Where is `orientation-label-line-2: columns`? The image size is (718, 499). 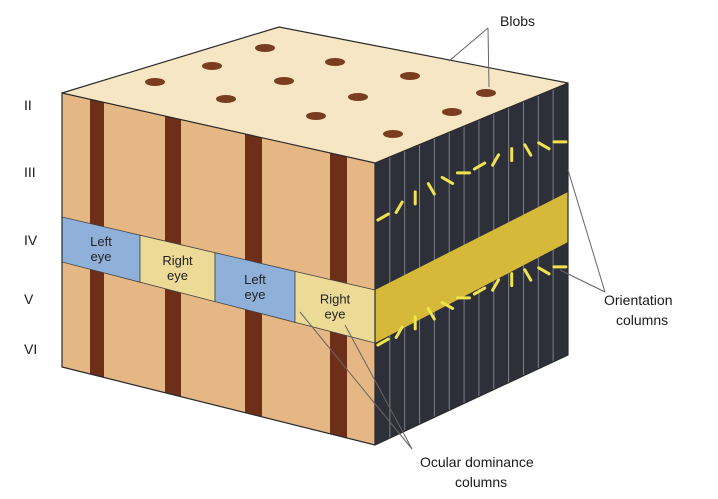
orientation-label-line-2: columns is located at coordinates (642, 320).